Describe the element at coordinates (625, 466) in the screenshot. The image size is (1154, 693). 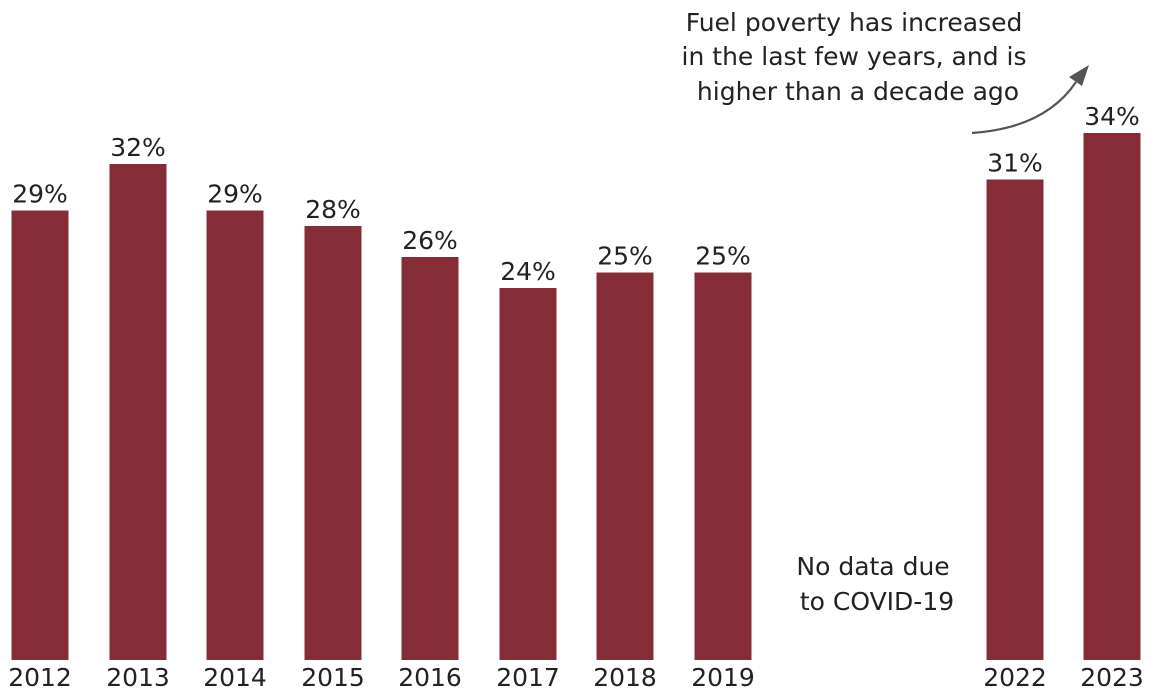
I see `bar-2018` at that location.